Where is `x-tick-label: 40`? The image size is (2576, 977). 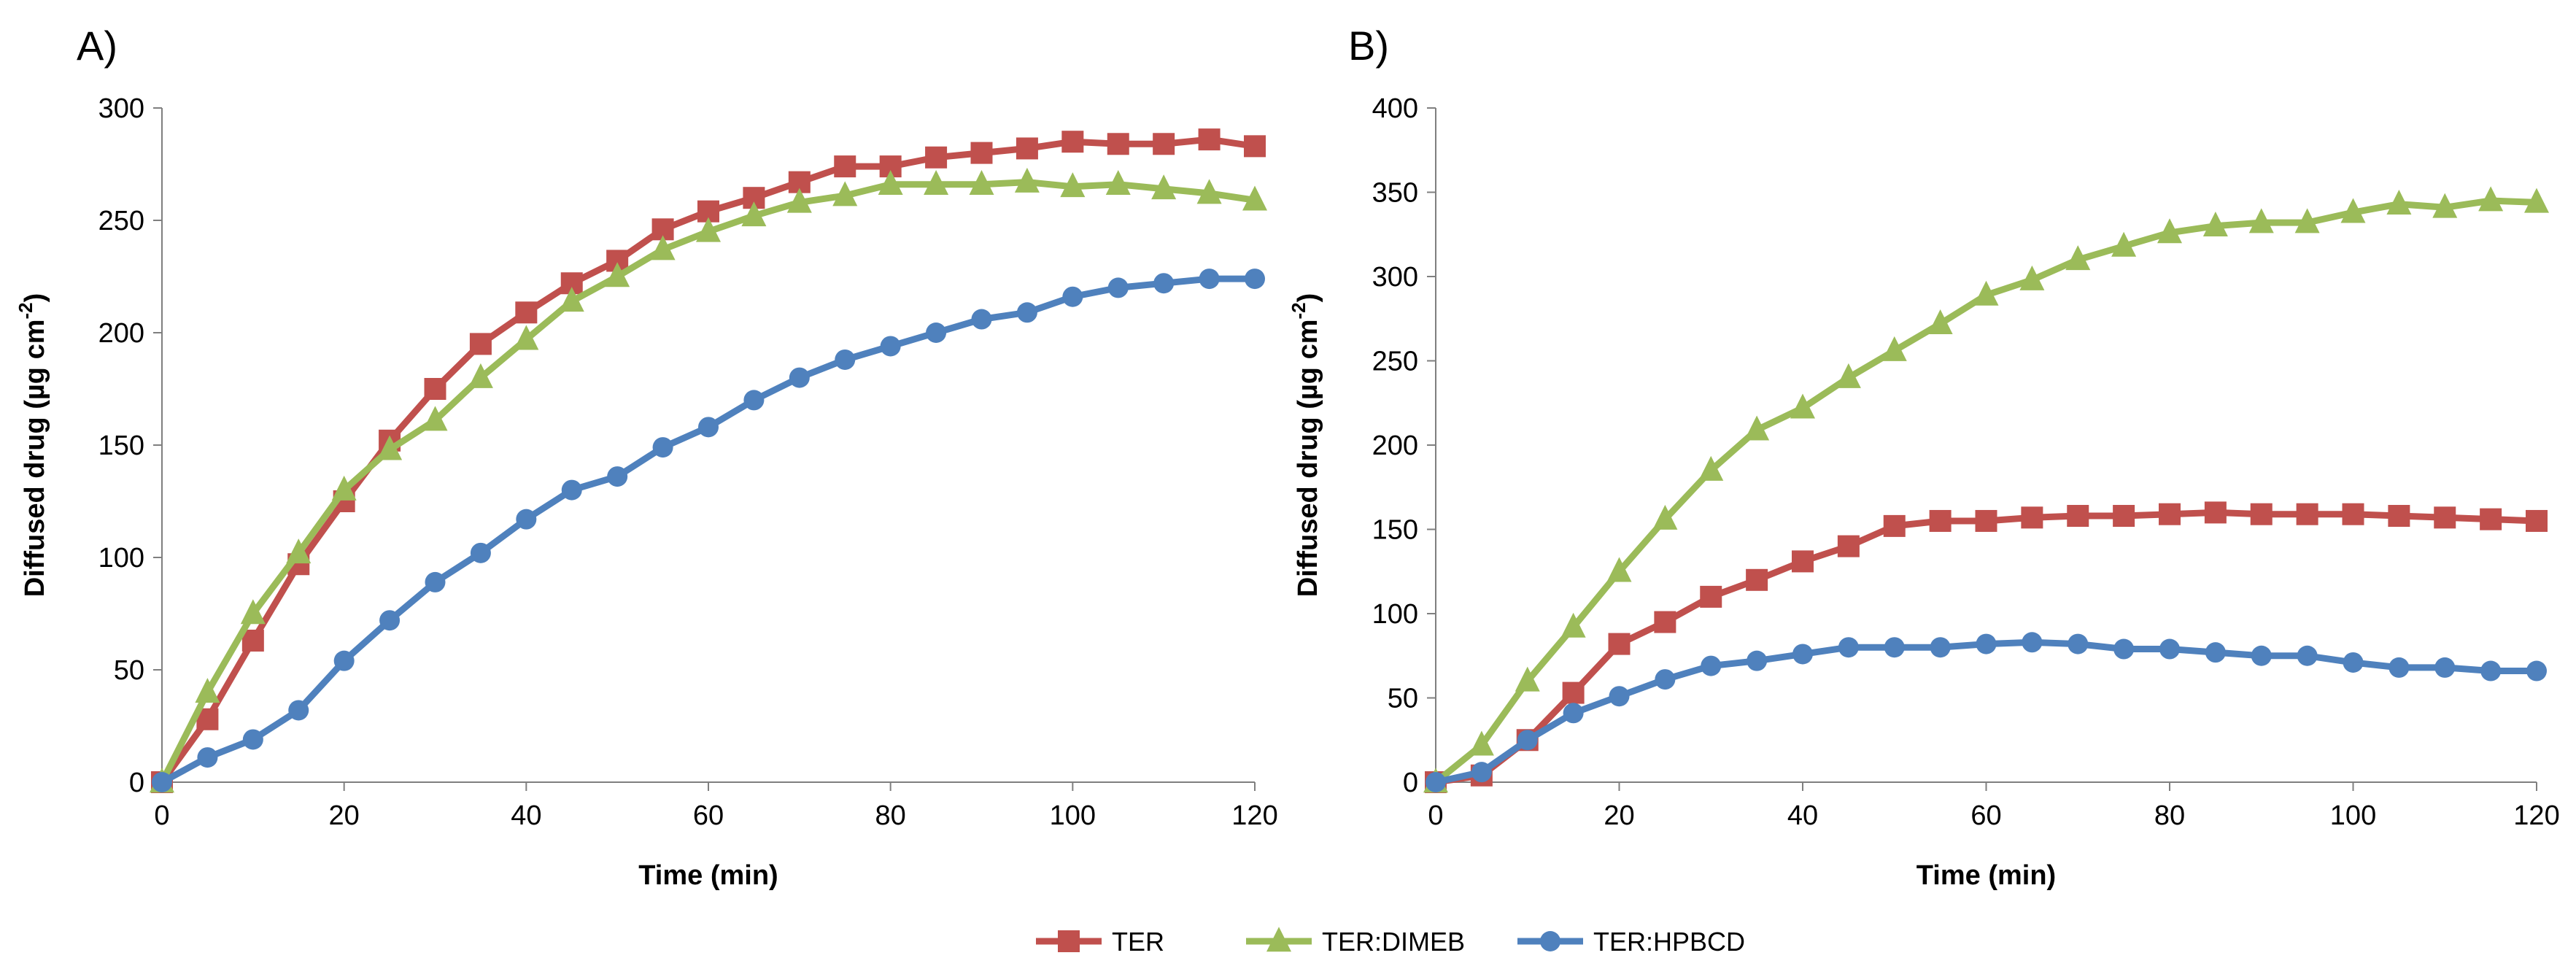
x-tick-label: 40 is located at coordinates (526, 815).